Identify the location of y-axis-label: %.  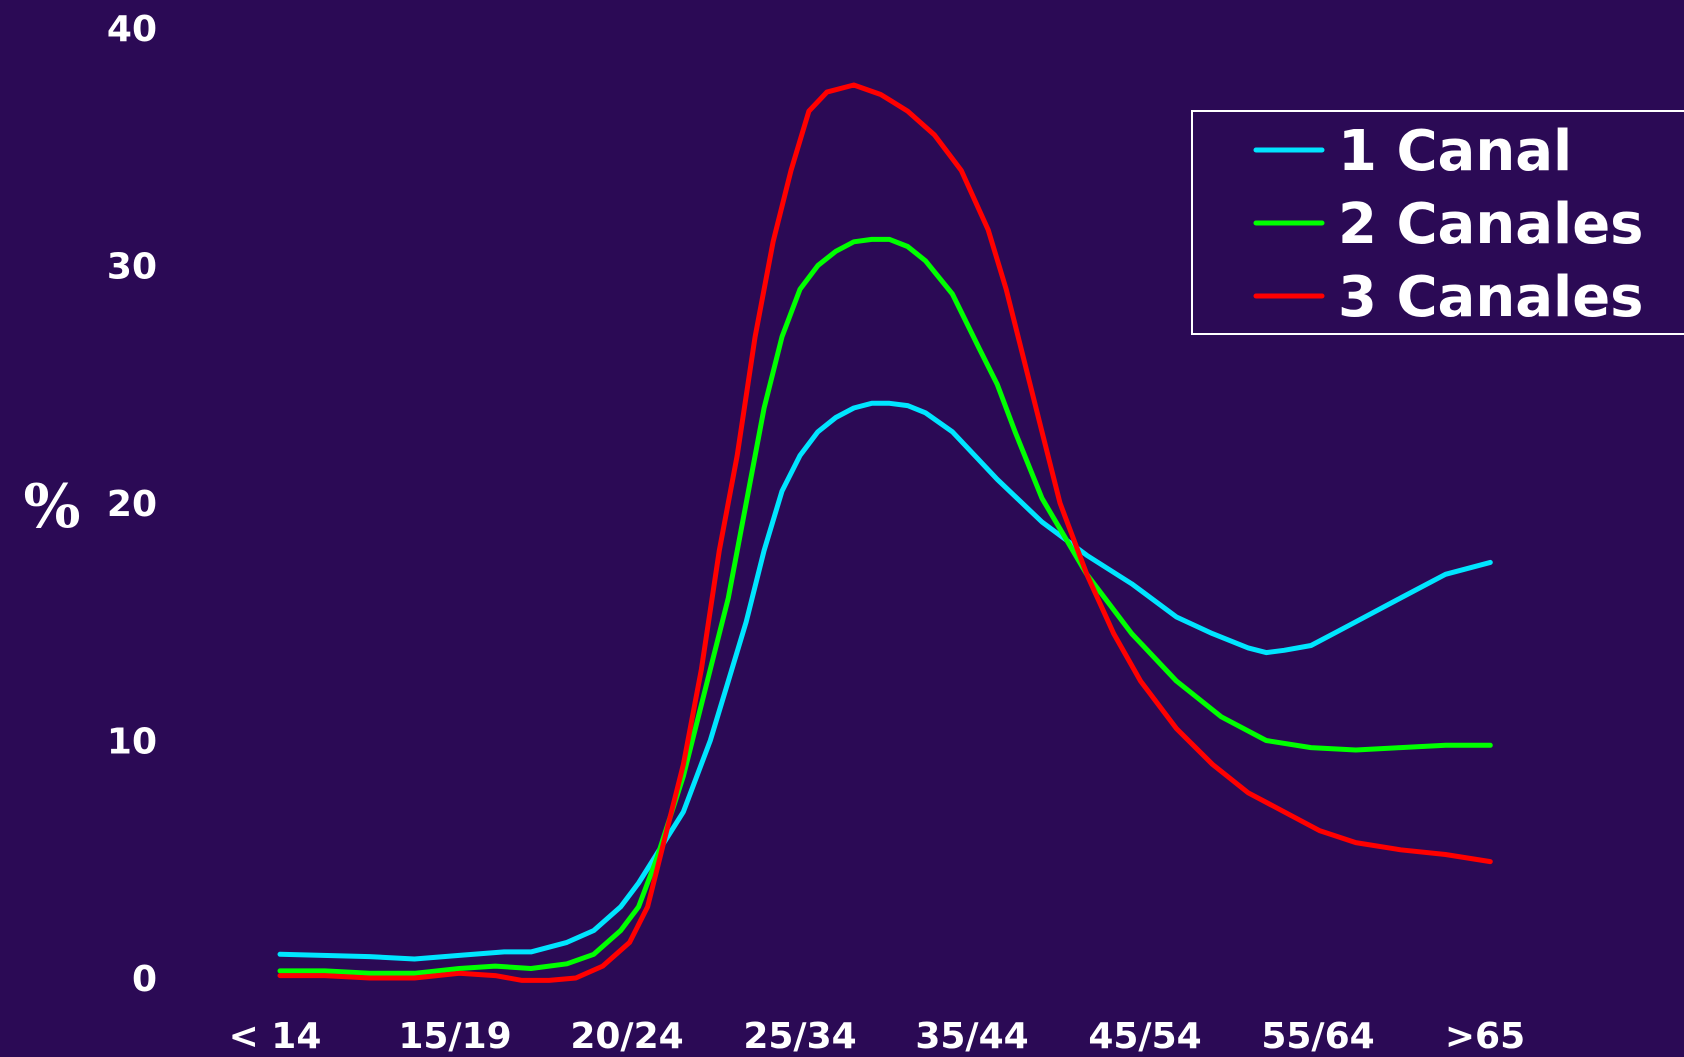
(51, 507).